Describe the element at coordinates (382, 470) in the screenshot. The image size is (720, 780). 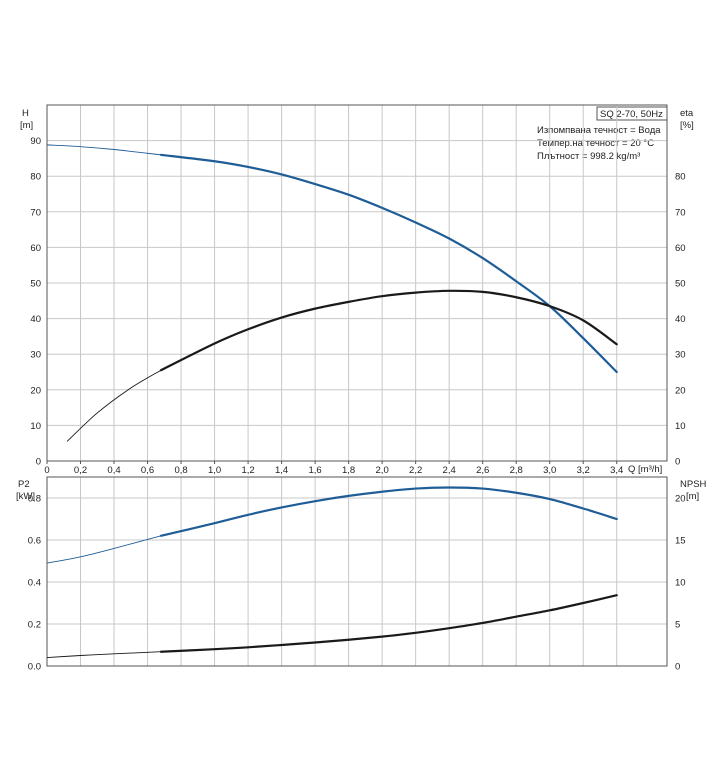
I see `x-tick-label: 2,0` at that location.